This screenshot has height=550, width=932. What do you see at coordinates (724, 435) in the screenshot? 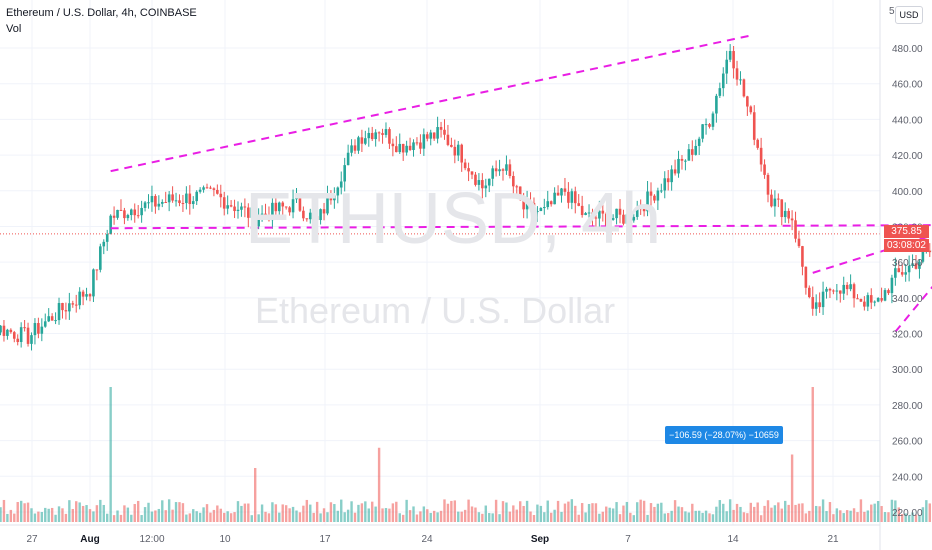
I see `measure-label: −106.59 (−28.07%) −10659` at bounding box center [724, 435].